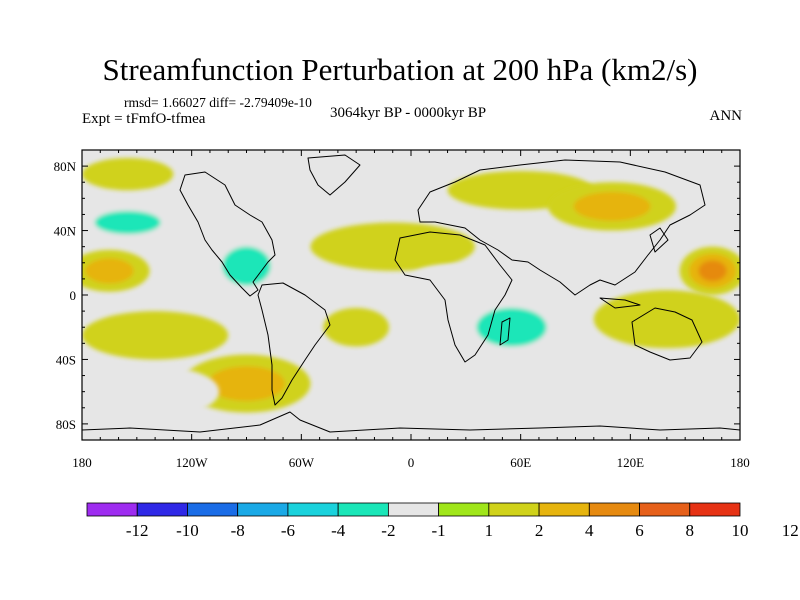 Image resolution: width=800 pixels, height=600 pixels. I want to click on colorbar-label: -1, so click(439, 530).